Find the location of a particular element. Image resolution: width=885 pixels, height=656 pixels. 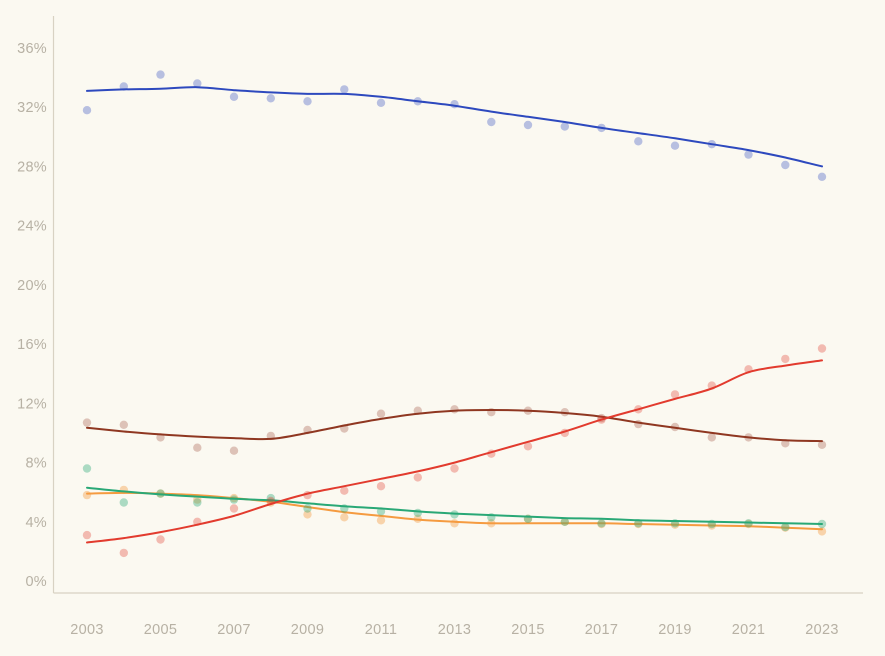

y-tick-label: 16% is located at coordinates (32, 345).